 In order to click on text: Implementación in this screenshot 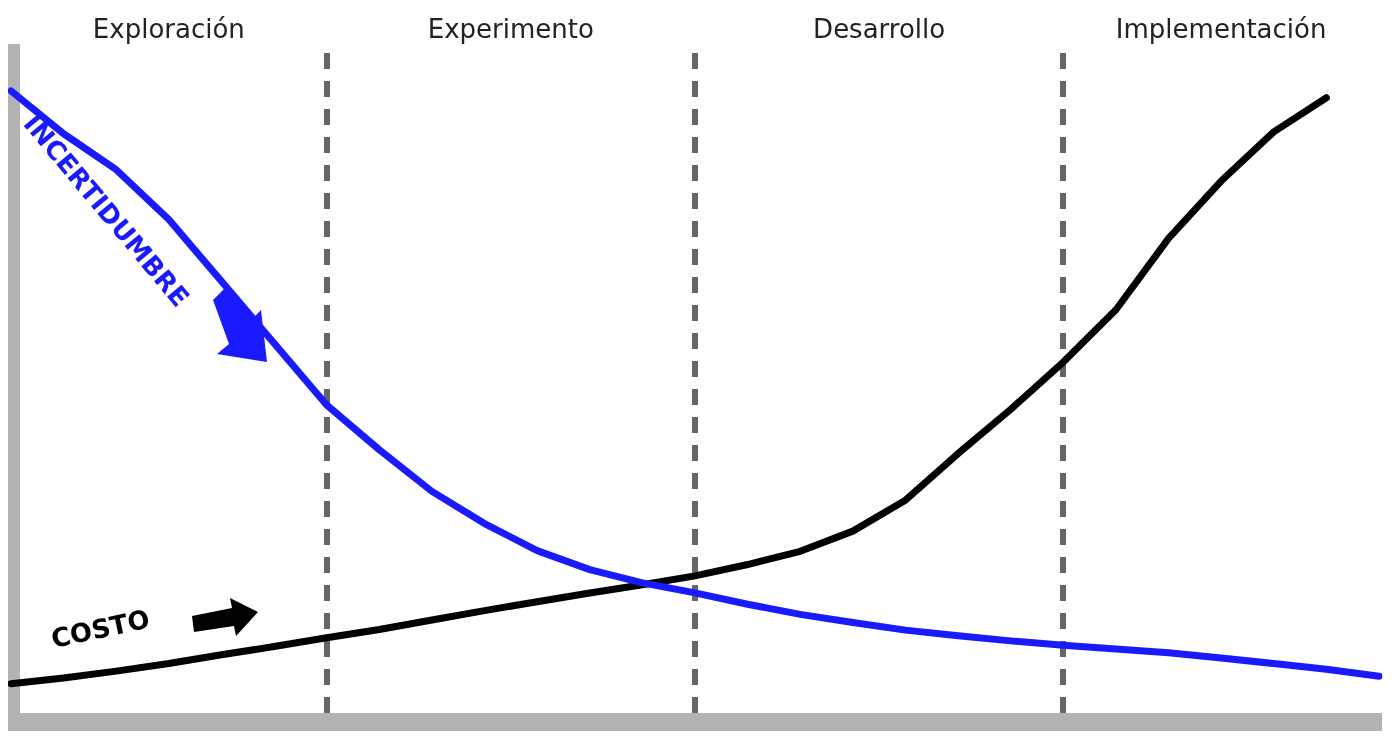, I will do `click(1221, 28)`.